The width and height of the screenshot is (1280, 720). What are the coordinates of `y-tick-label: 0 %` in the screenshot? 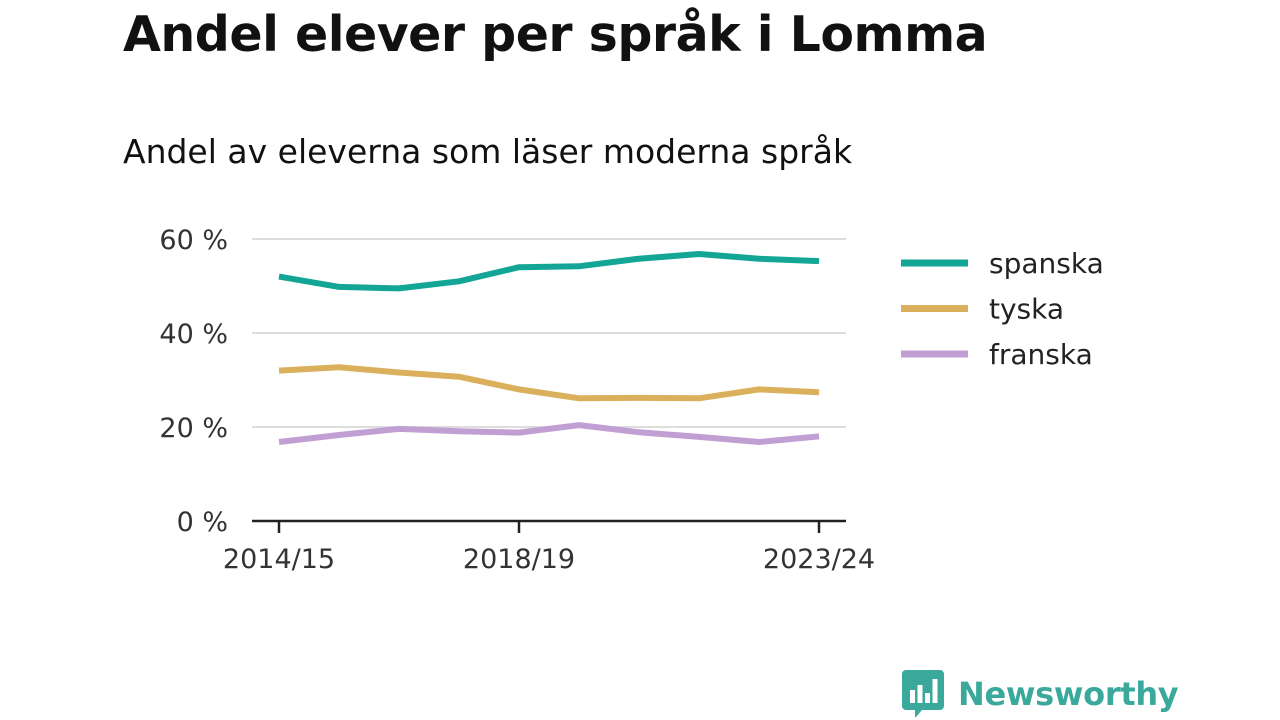 It's located at (202, 522).